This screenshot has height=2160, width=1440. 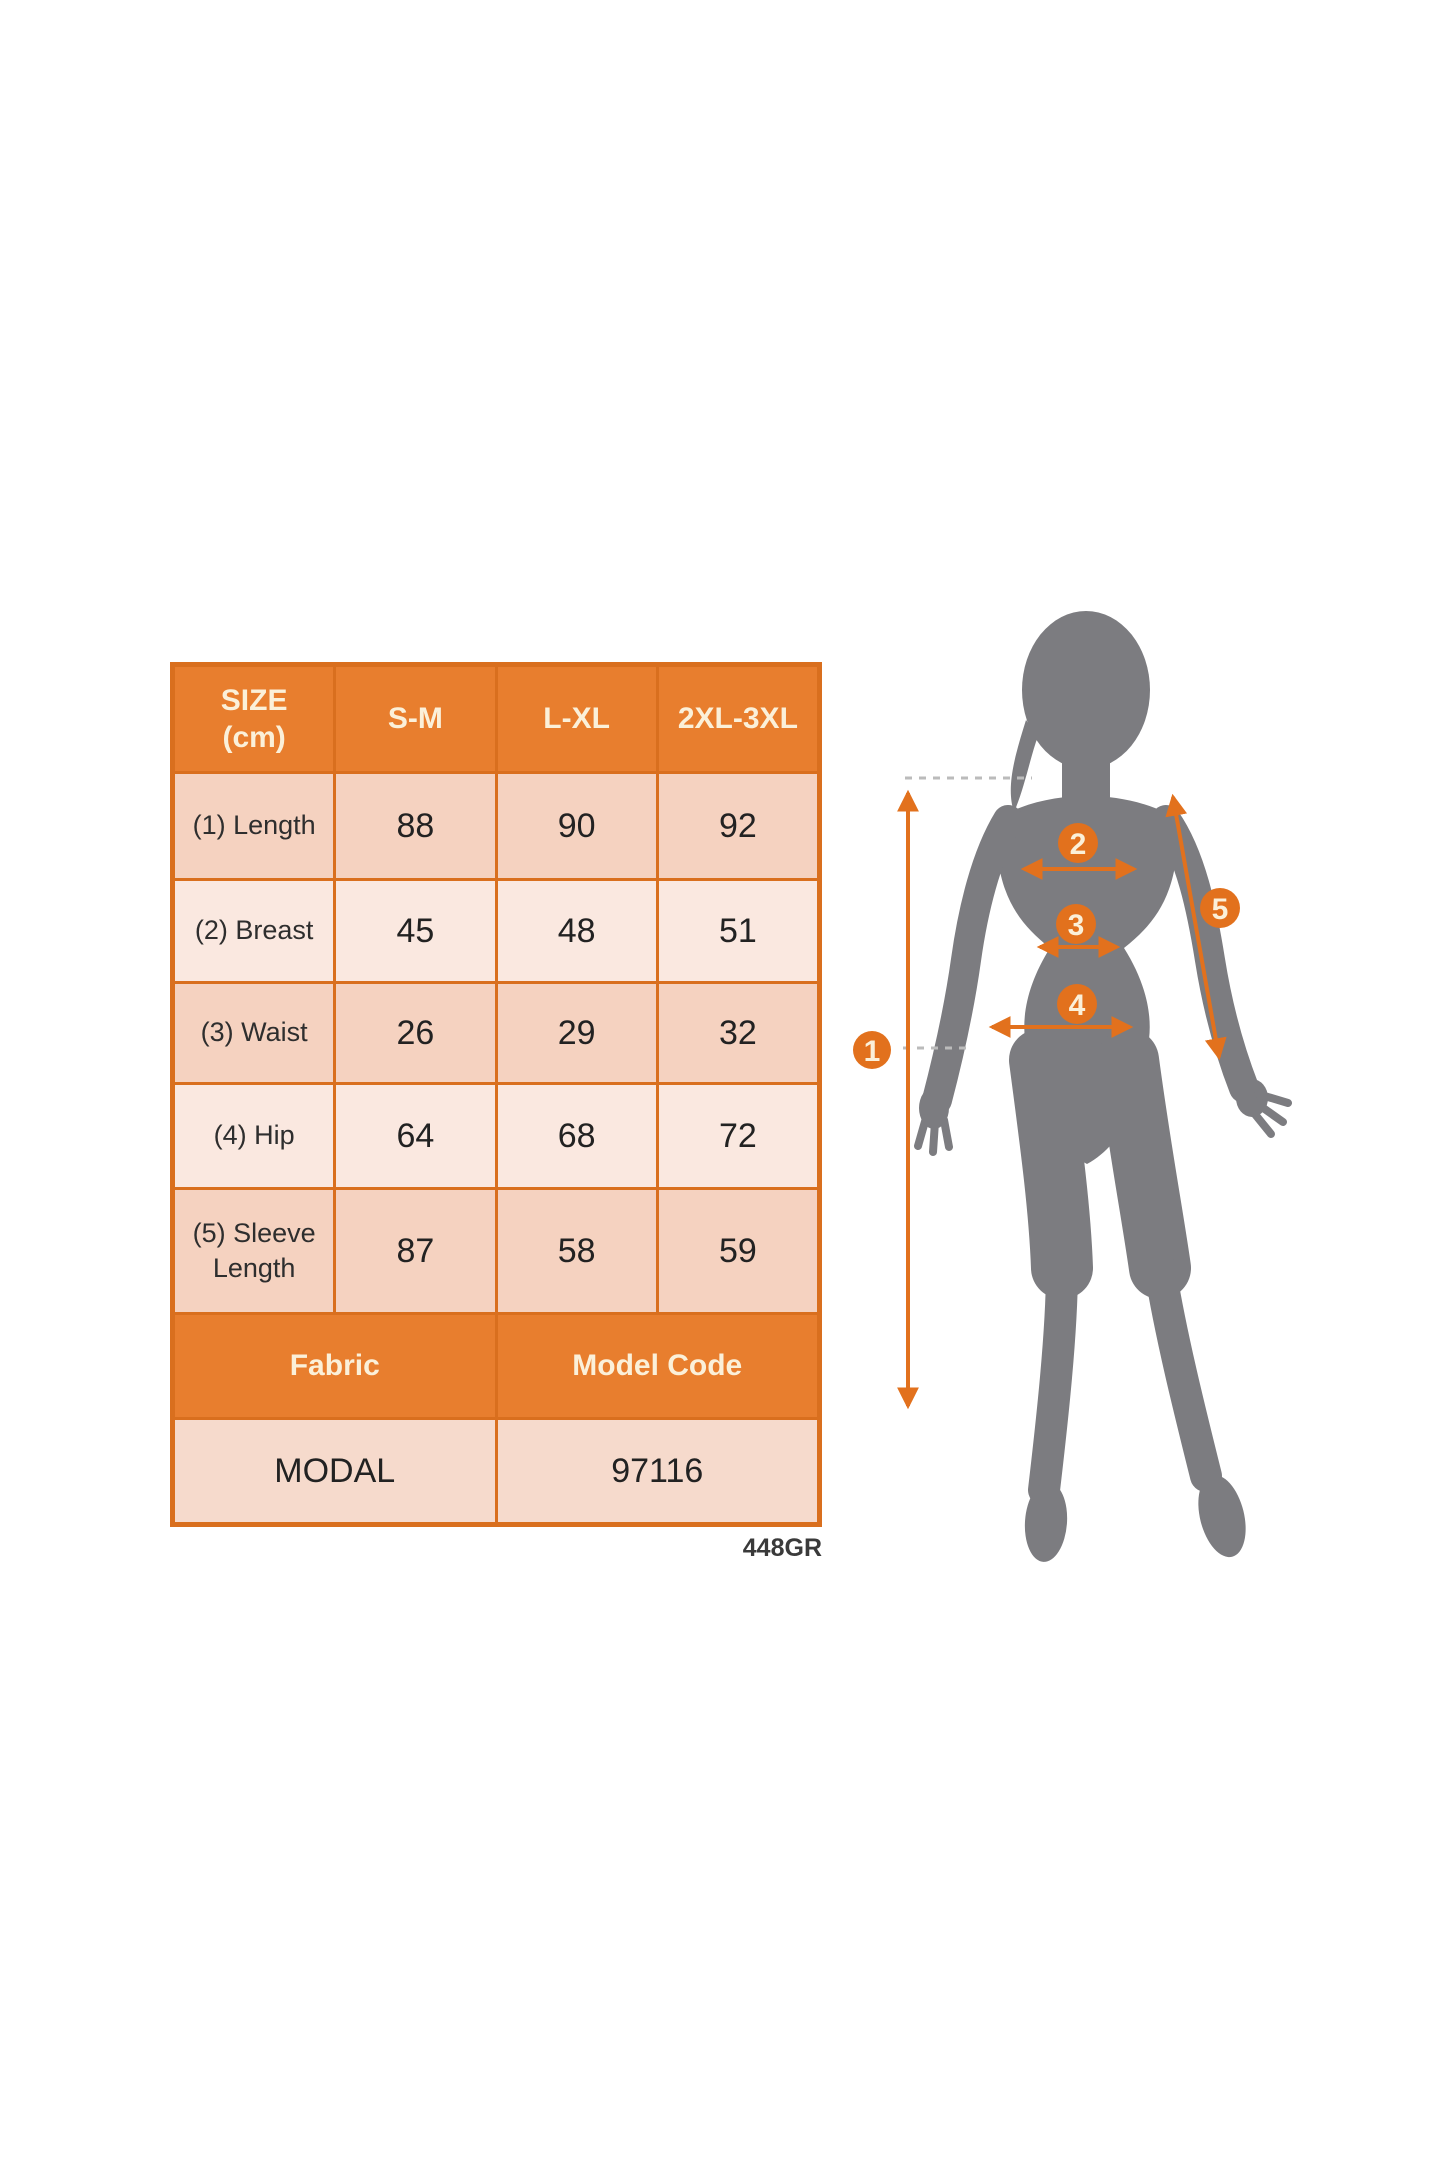 What do you see at coordinates (576, 1136) in the screenshot?
I see `size-value: 68` at bounding box center [576, 1136].